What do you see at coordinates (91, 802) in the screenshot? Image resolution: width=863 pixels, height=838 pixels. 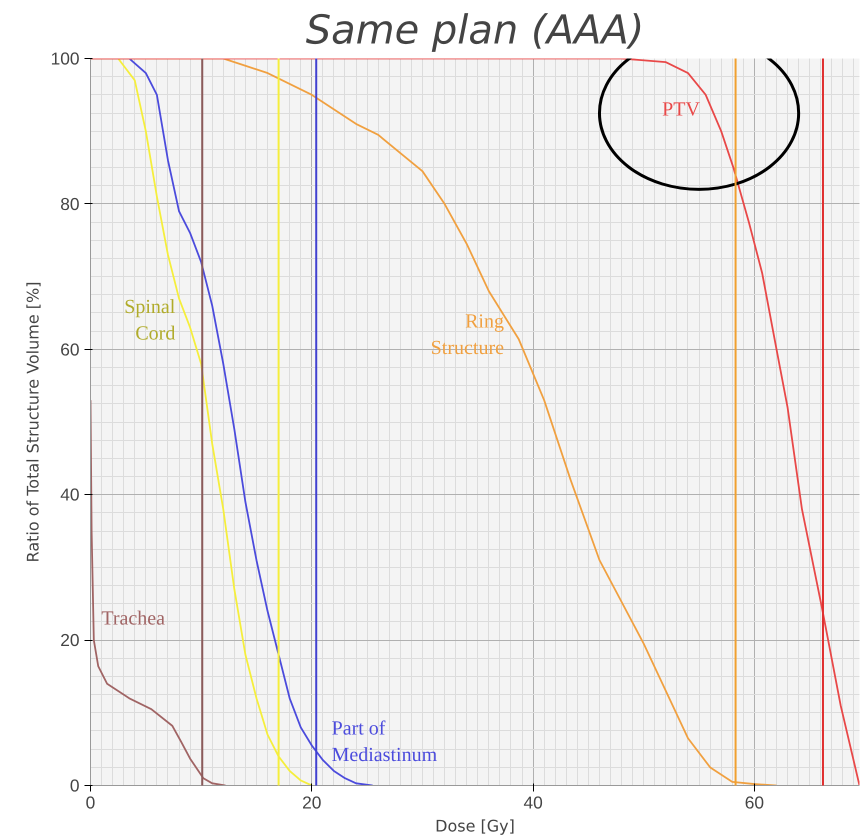 I see `x-tick-label: 0` at bounding box center [91, 802].